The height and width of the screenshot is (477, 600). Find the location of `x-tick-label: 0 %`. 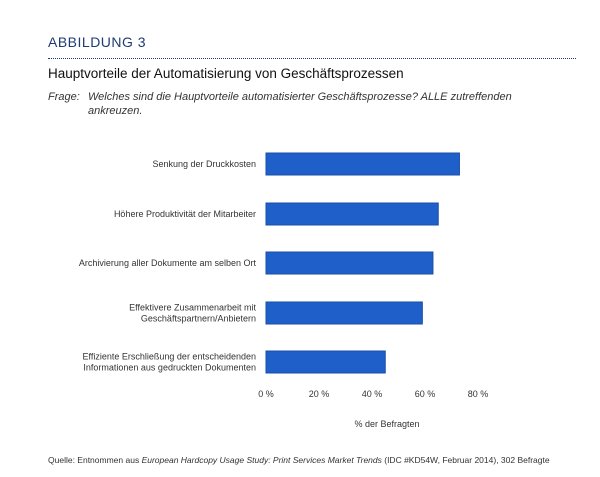

x-tick-label: 0 % is located at coordinates (266, 394).